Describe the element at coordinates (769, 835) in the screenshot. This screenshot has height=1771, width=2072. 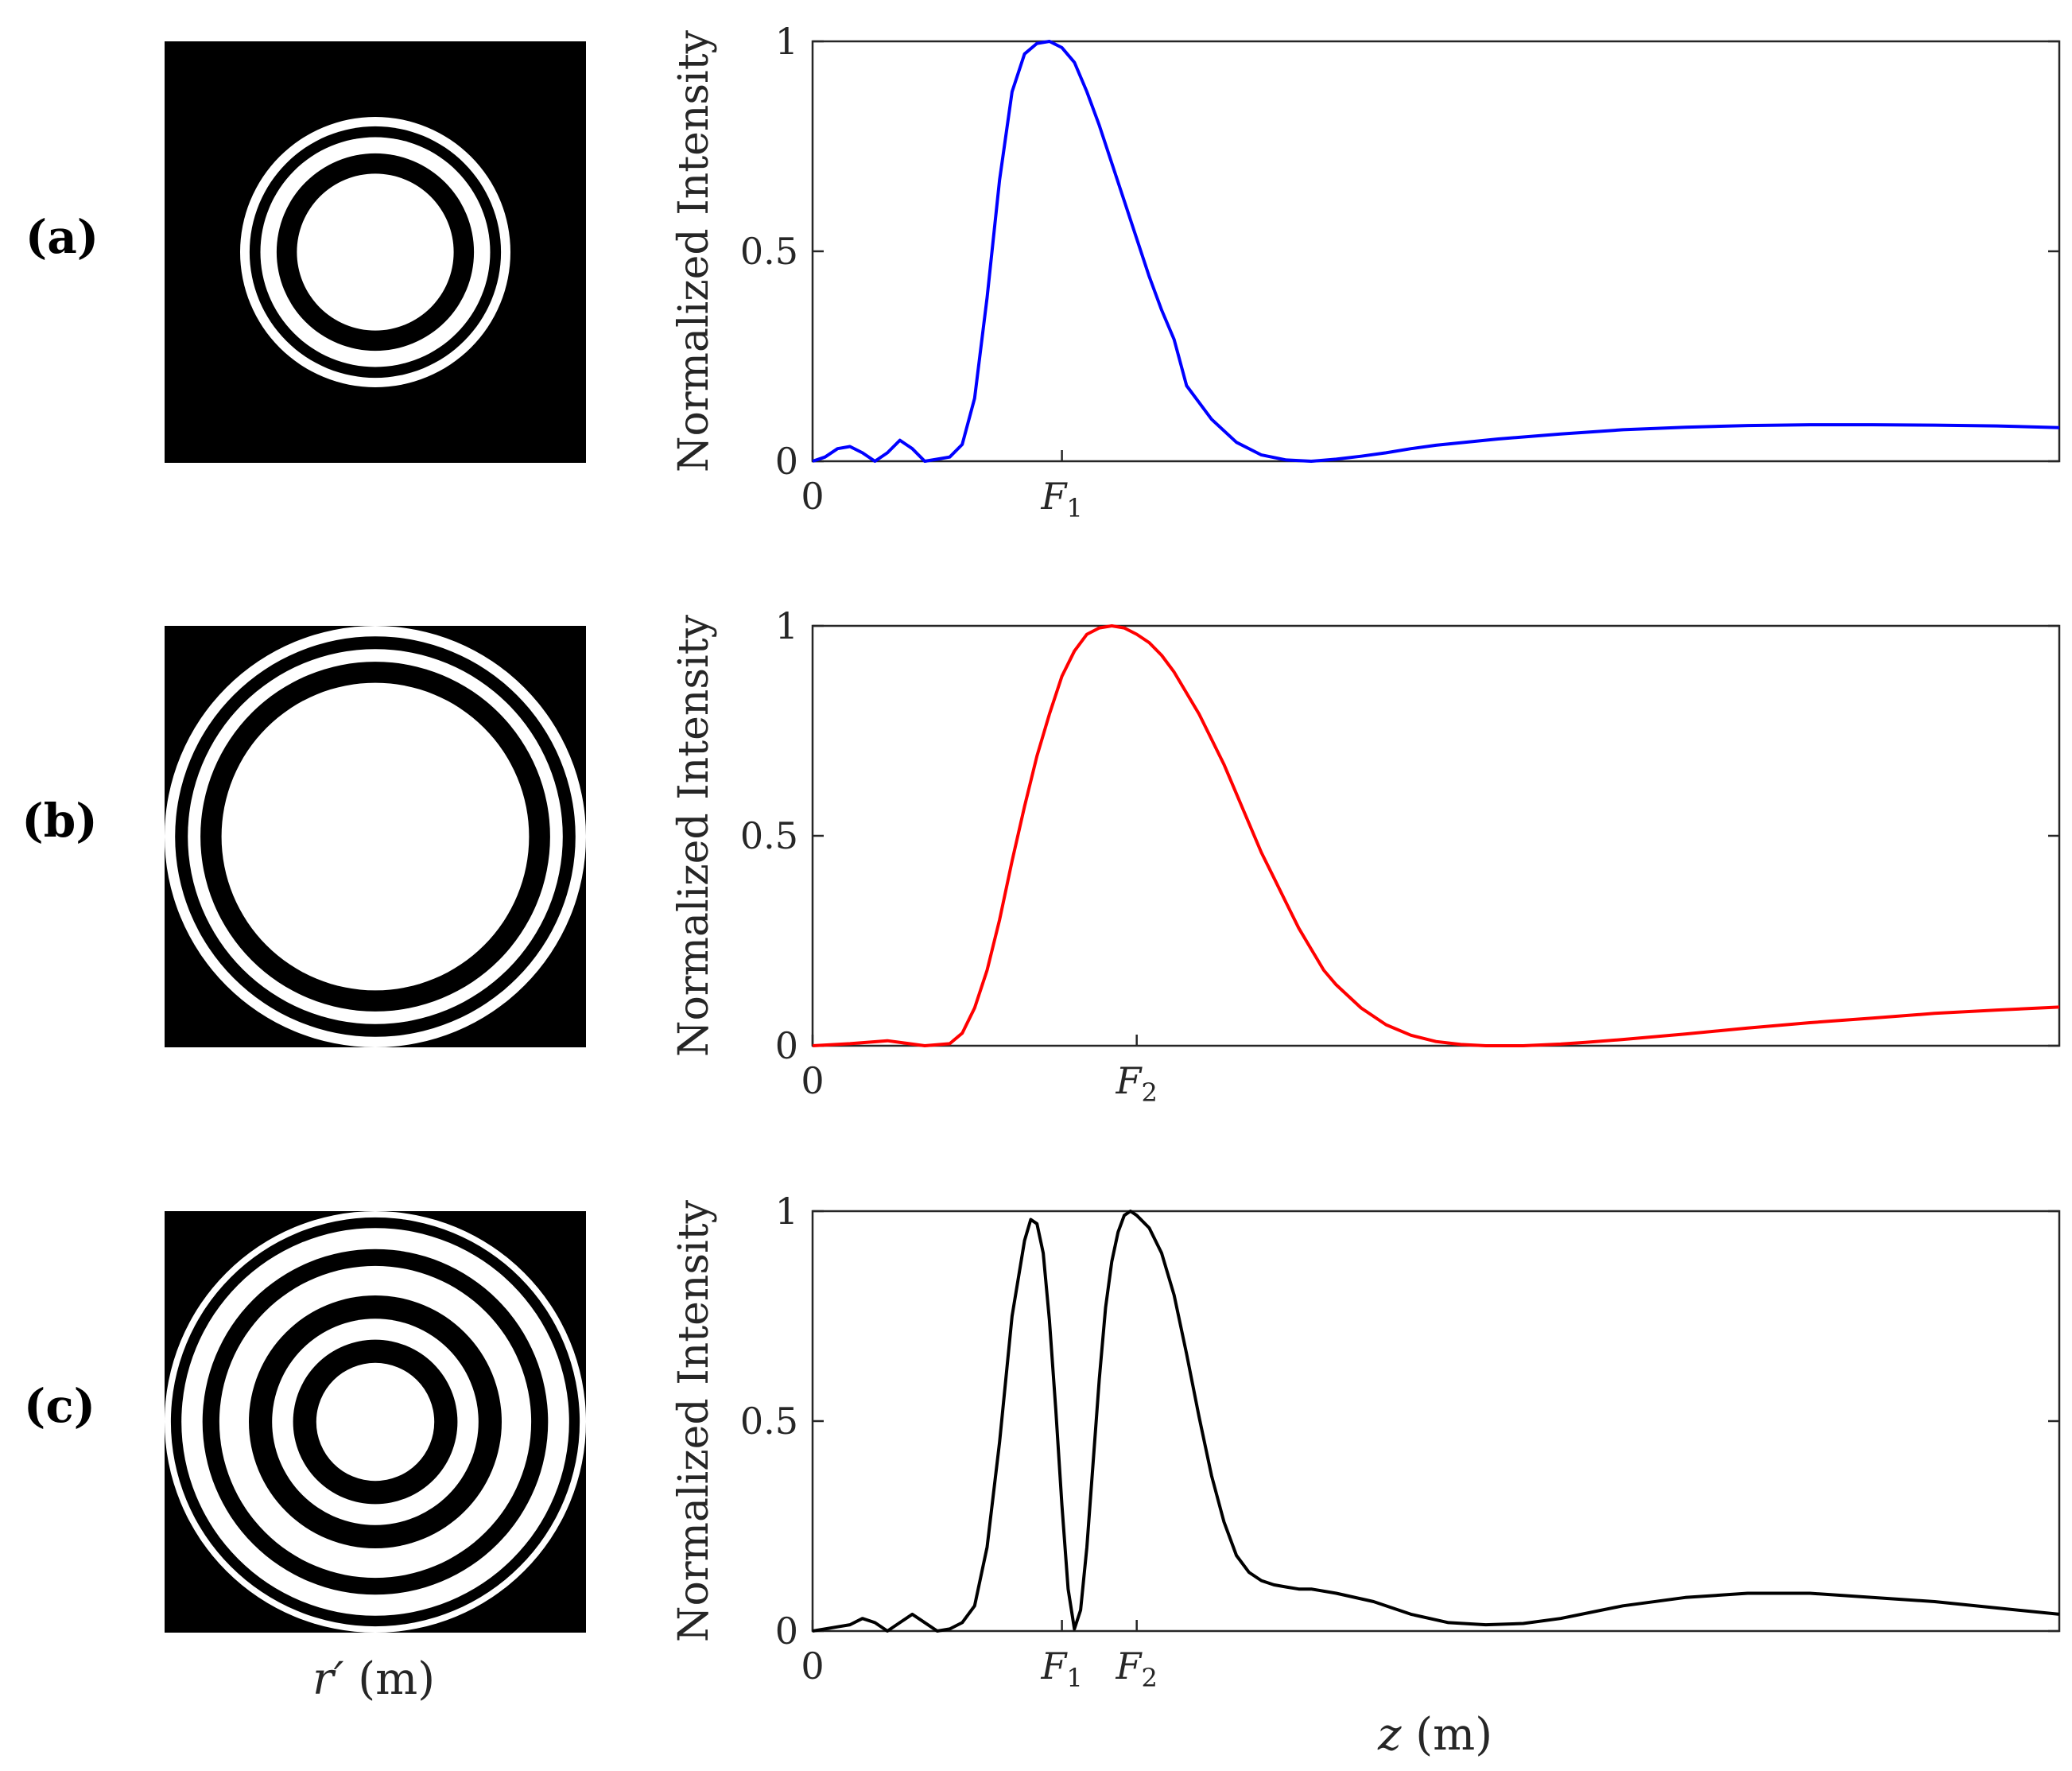
I see `chart-b-ytick-label-1: 0.5` at that location.